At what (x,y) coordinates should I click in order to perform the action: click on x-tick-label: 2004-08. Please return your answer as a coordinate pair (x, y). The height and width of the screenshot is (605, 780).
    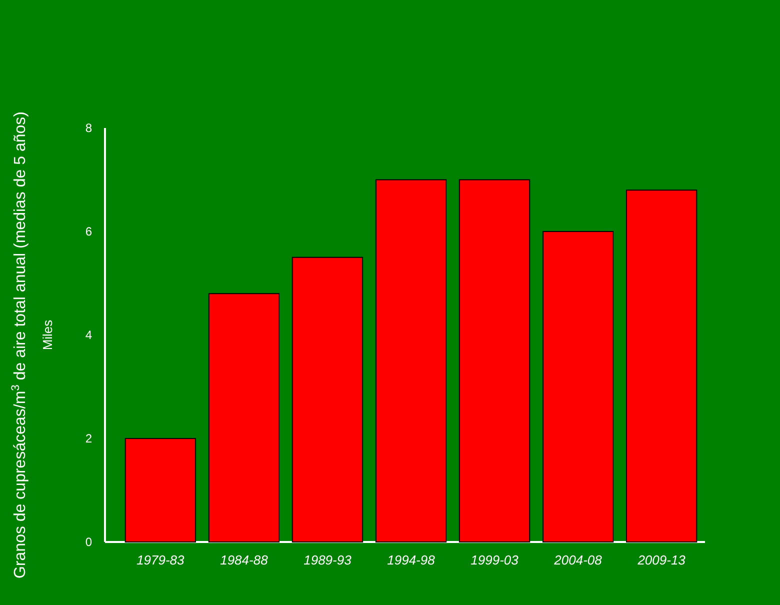
    Looking at the image, I should click on (578, 560).